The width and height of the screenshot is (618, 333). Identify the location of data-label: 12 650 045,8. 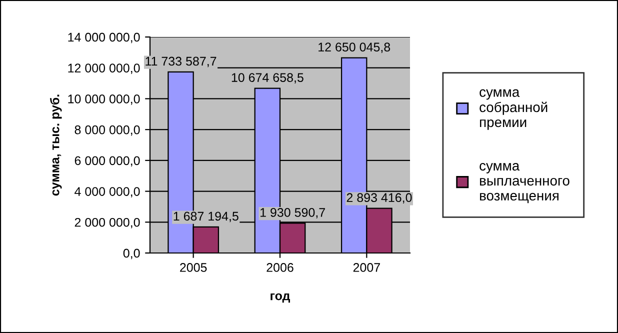
(354, 47).